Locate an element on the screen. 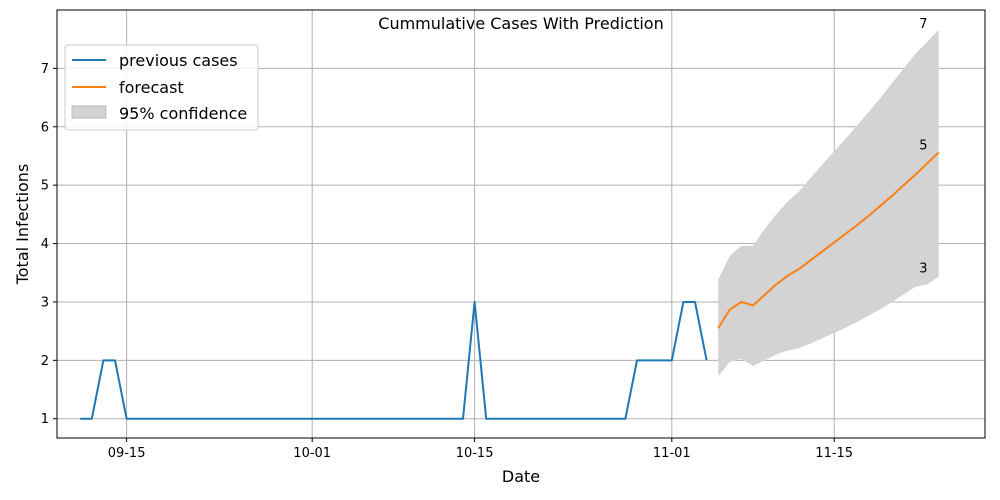 The width and height of the screenshot is (1000, 500). legend-swatch-confidence is located at coordinates (89, 112).